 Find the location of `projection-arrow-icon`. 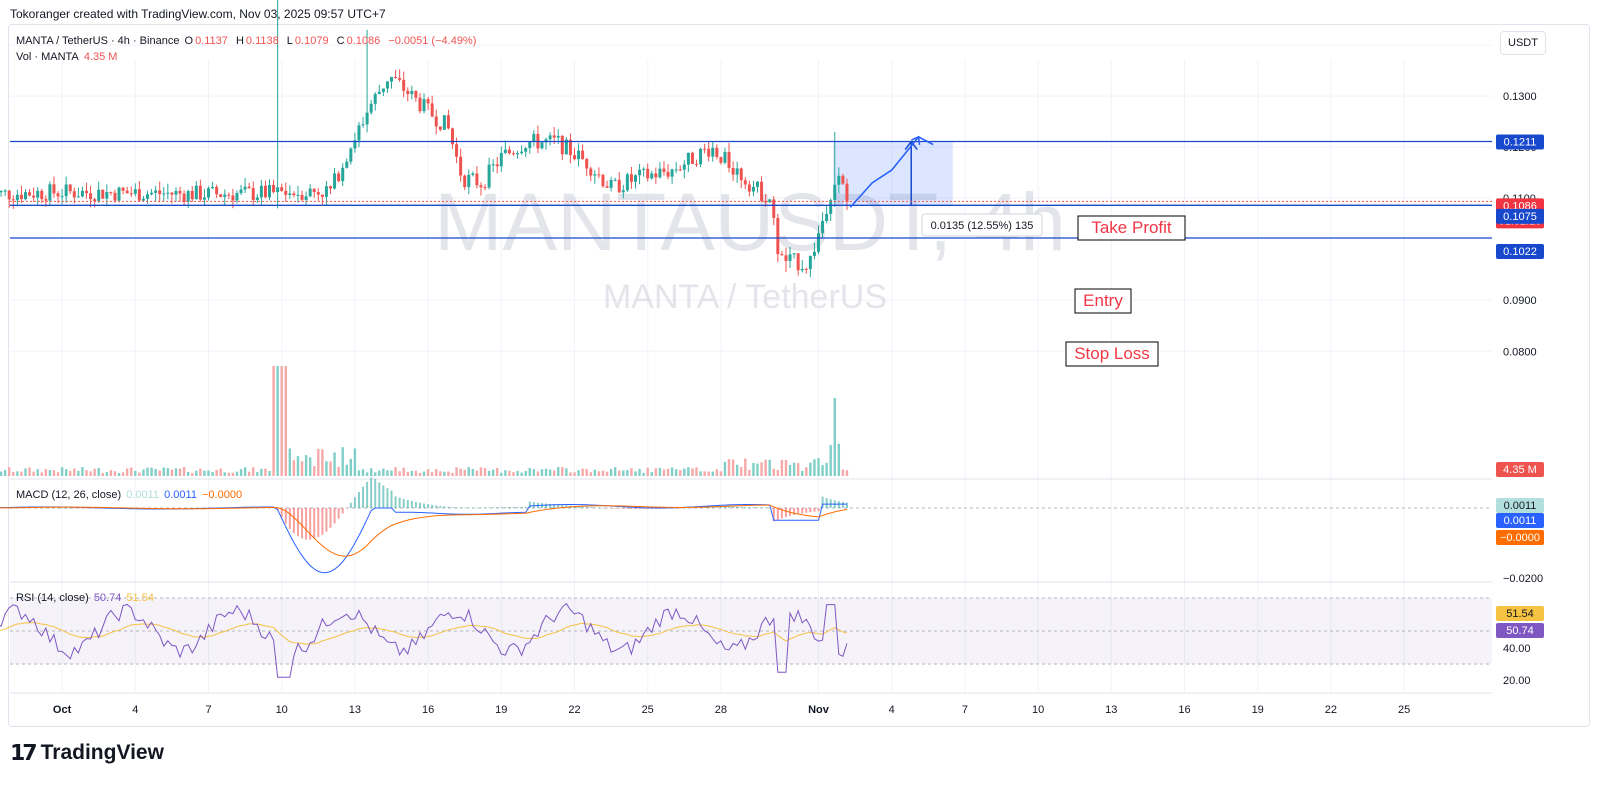

projection-arrow-icon is located at coordinates (916, 140).